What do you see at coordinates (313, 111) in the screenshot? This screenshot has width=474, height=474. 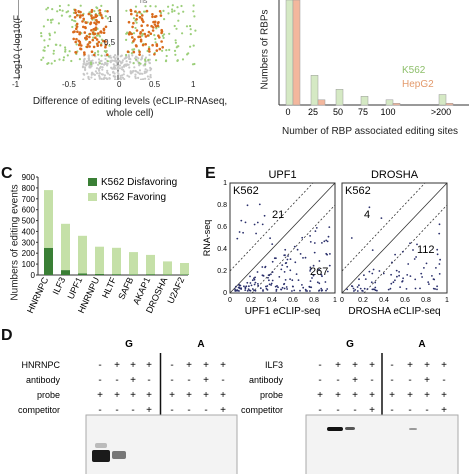 I see `rbp-x-tick-1: 25` at bounding box center [313, 111].